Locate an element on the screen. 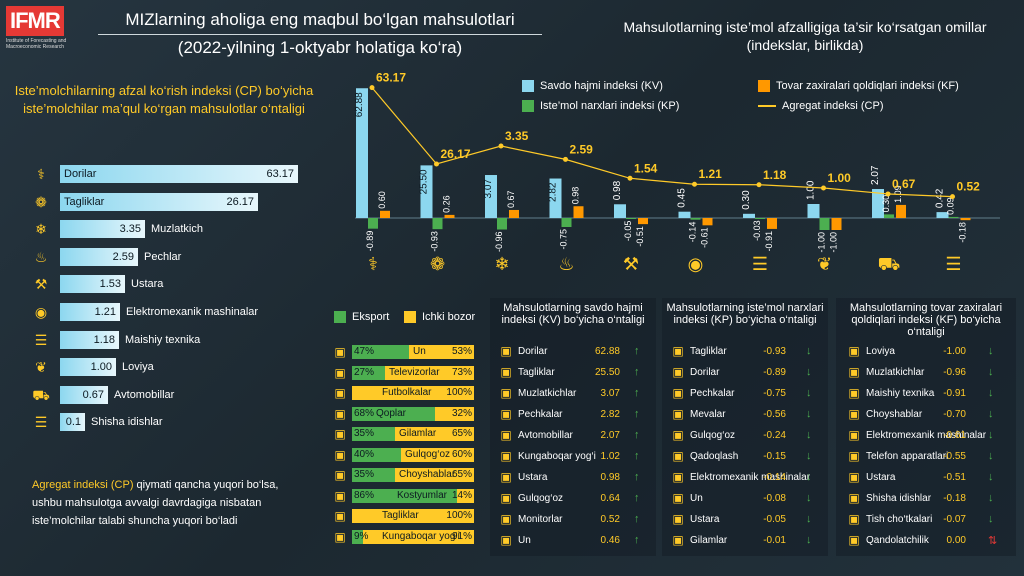  cp-label: 1.18 is located at coordinates (775, 175).